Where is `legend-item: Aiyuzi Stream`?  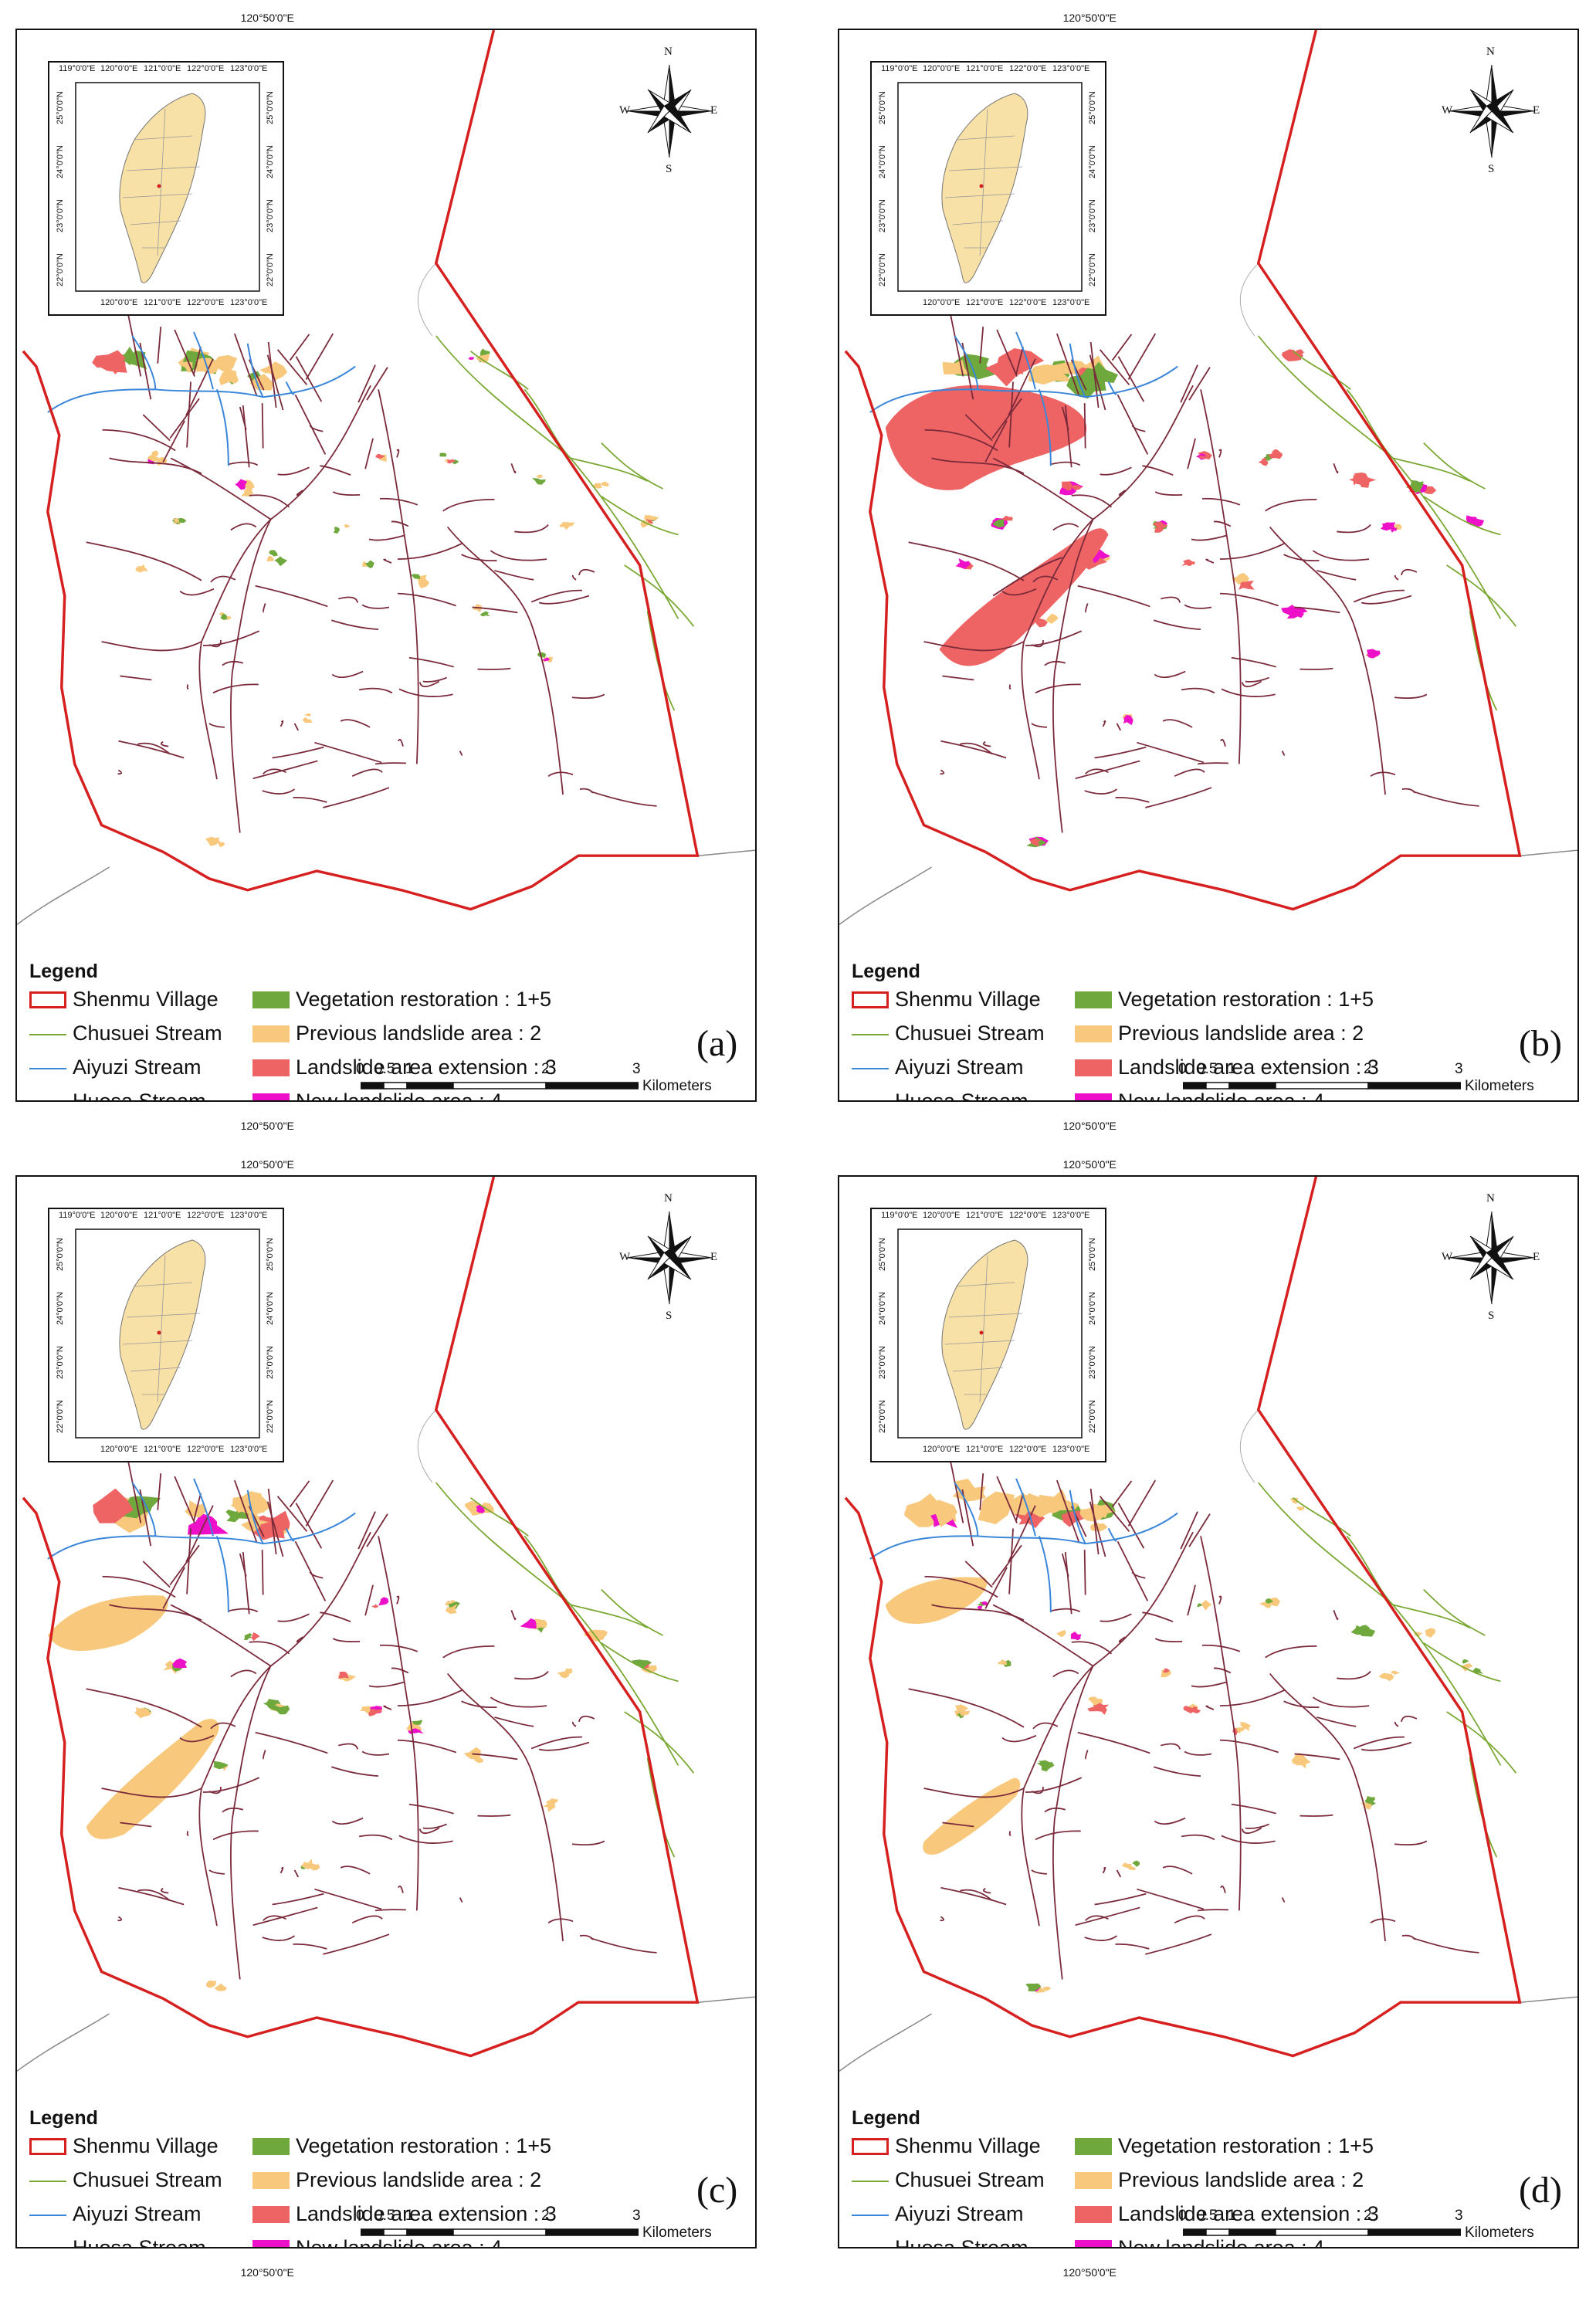
legend-item: Aiyuzi Stream is located at coordinates (115, 2214).